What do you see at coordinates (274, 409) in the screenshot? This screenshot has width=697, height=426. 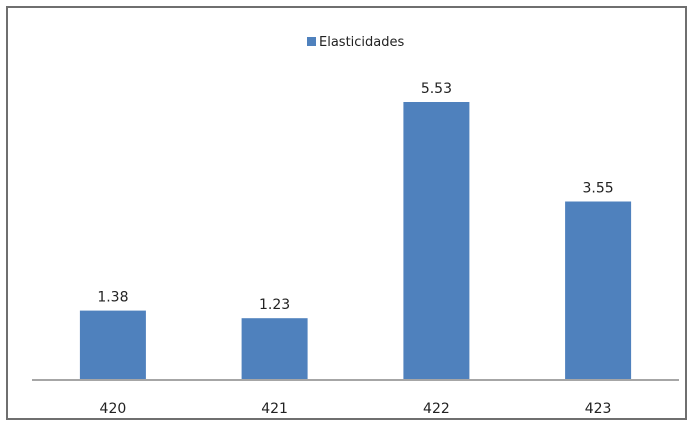 I see `x-tick-label-421: 421` at bounding box center [274, 409].